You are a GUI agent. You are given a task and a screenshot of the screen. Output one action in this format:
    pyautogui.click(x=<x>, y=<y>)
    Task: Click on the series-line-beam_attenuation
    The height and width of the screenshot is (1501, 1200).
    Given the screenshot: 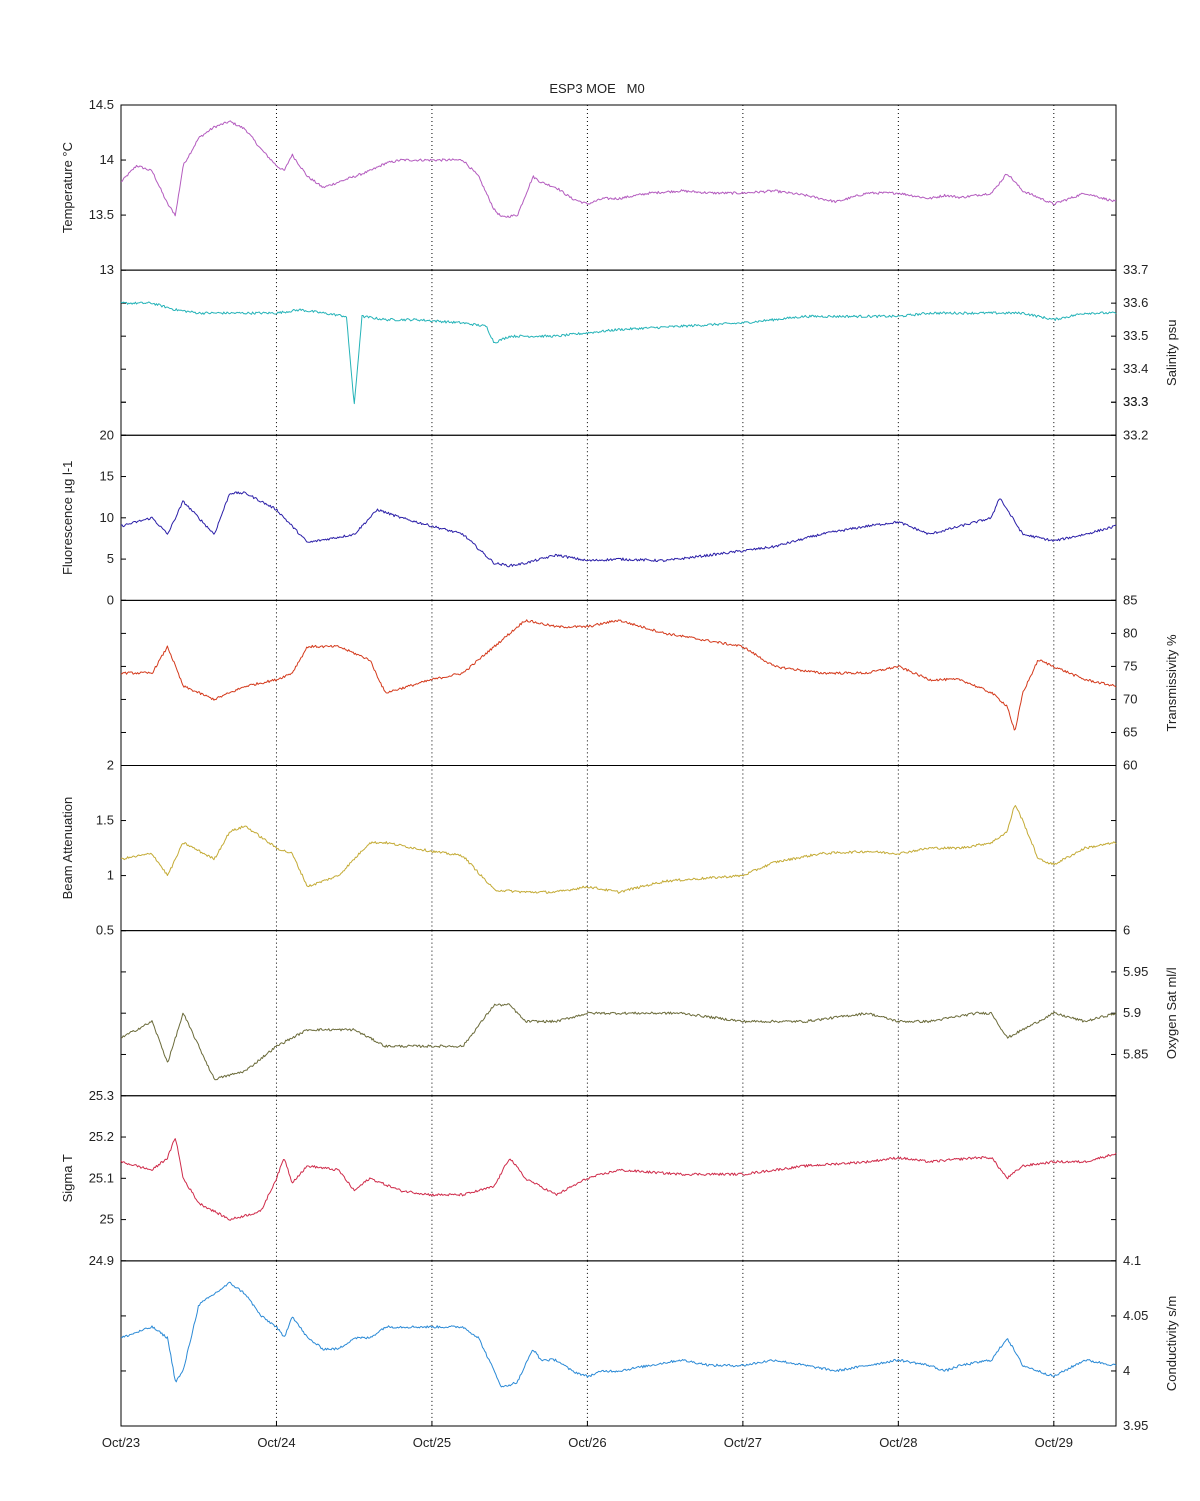 What is the action you would take?
    pyautogui.click(x=618, y=849)
    